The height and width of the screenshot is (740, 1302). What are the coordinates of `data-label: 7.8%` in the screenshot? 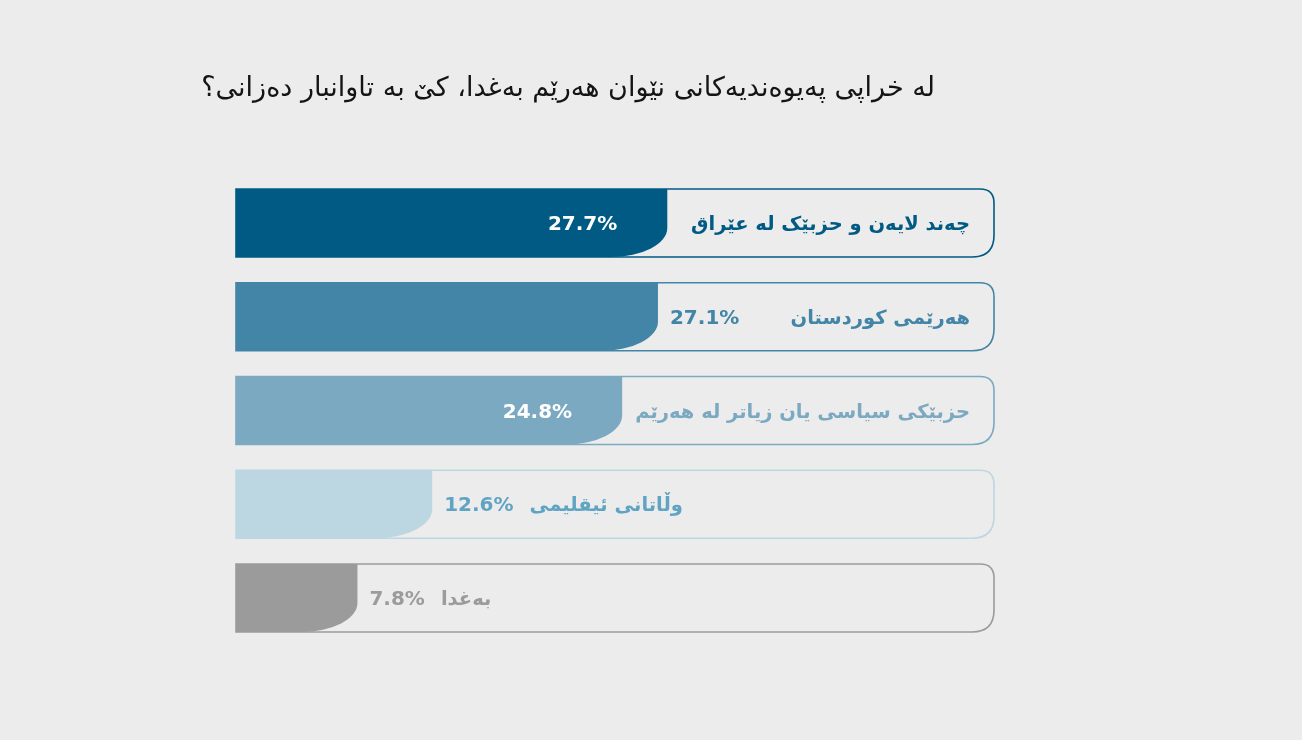 It's located at (397, 598).